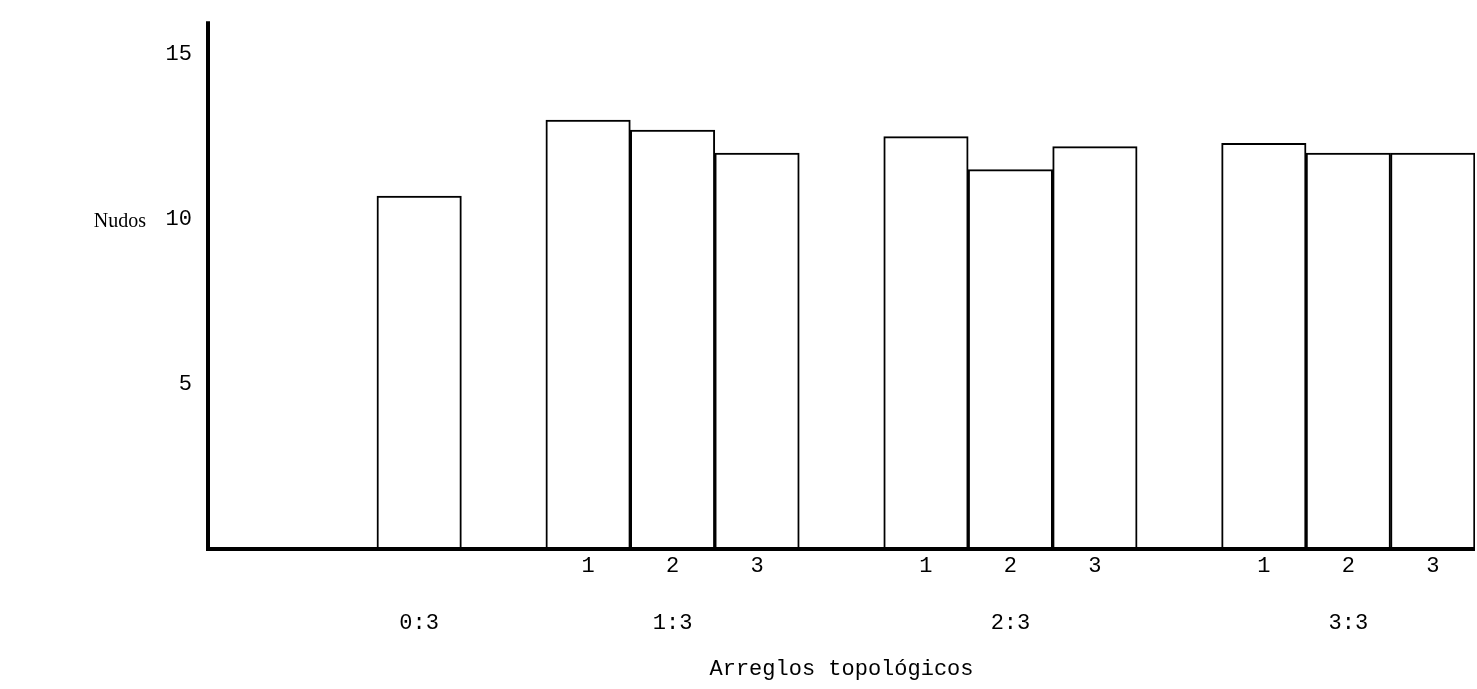 The width and height of the screenshot is (1477, 689). I want to click on text: 1:3, so click(672, 623).